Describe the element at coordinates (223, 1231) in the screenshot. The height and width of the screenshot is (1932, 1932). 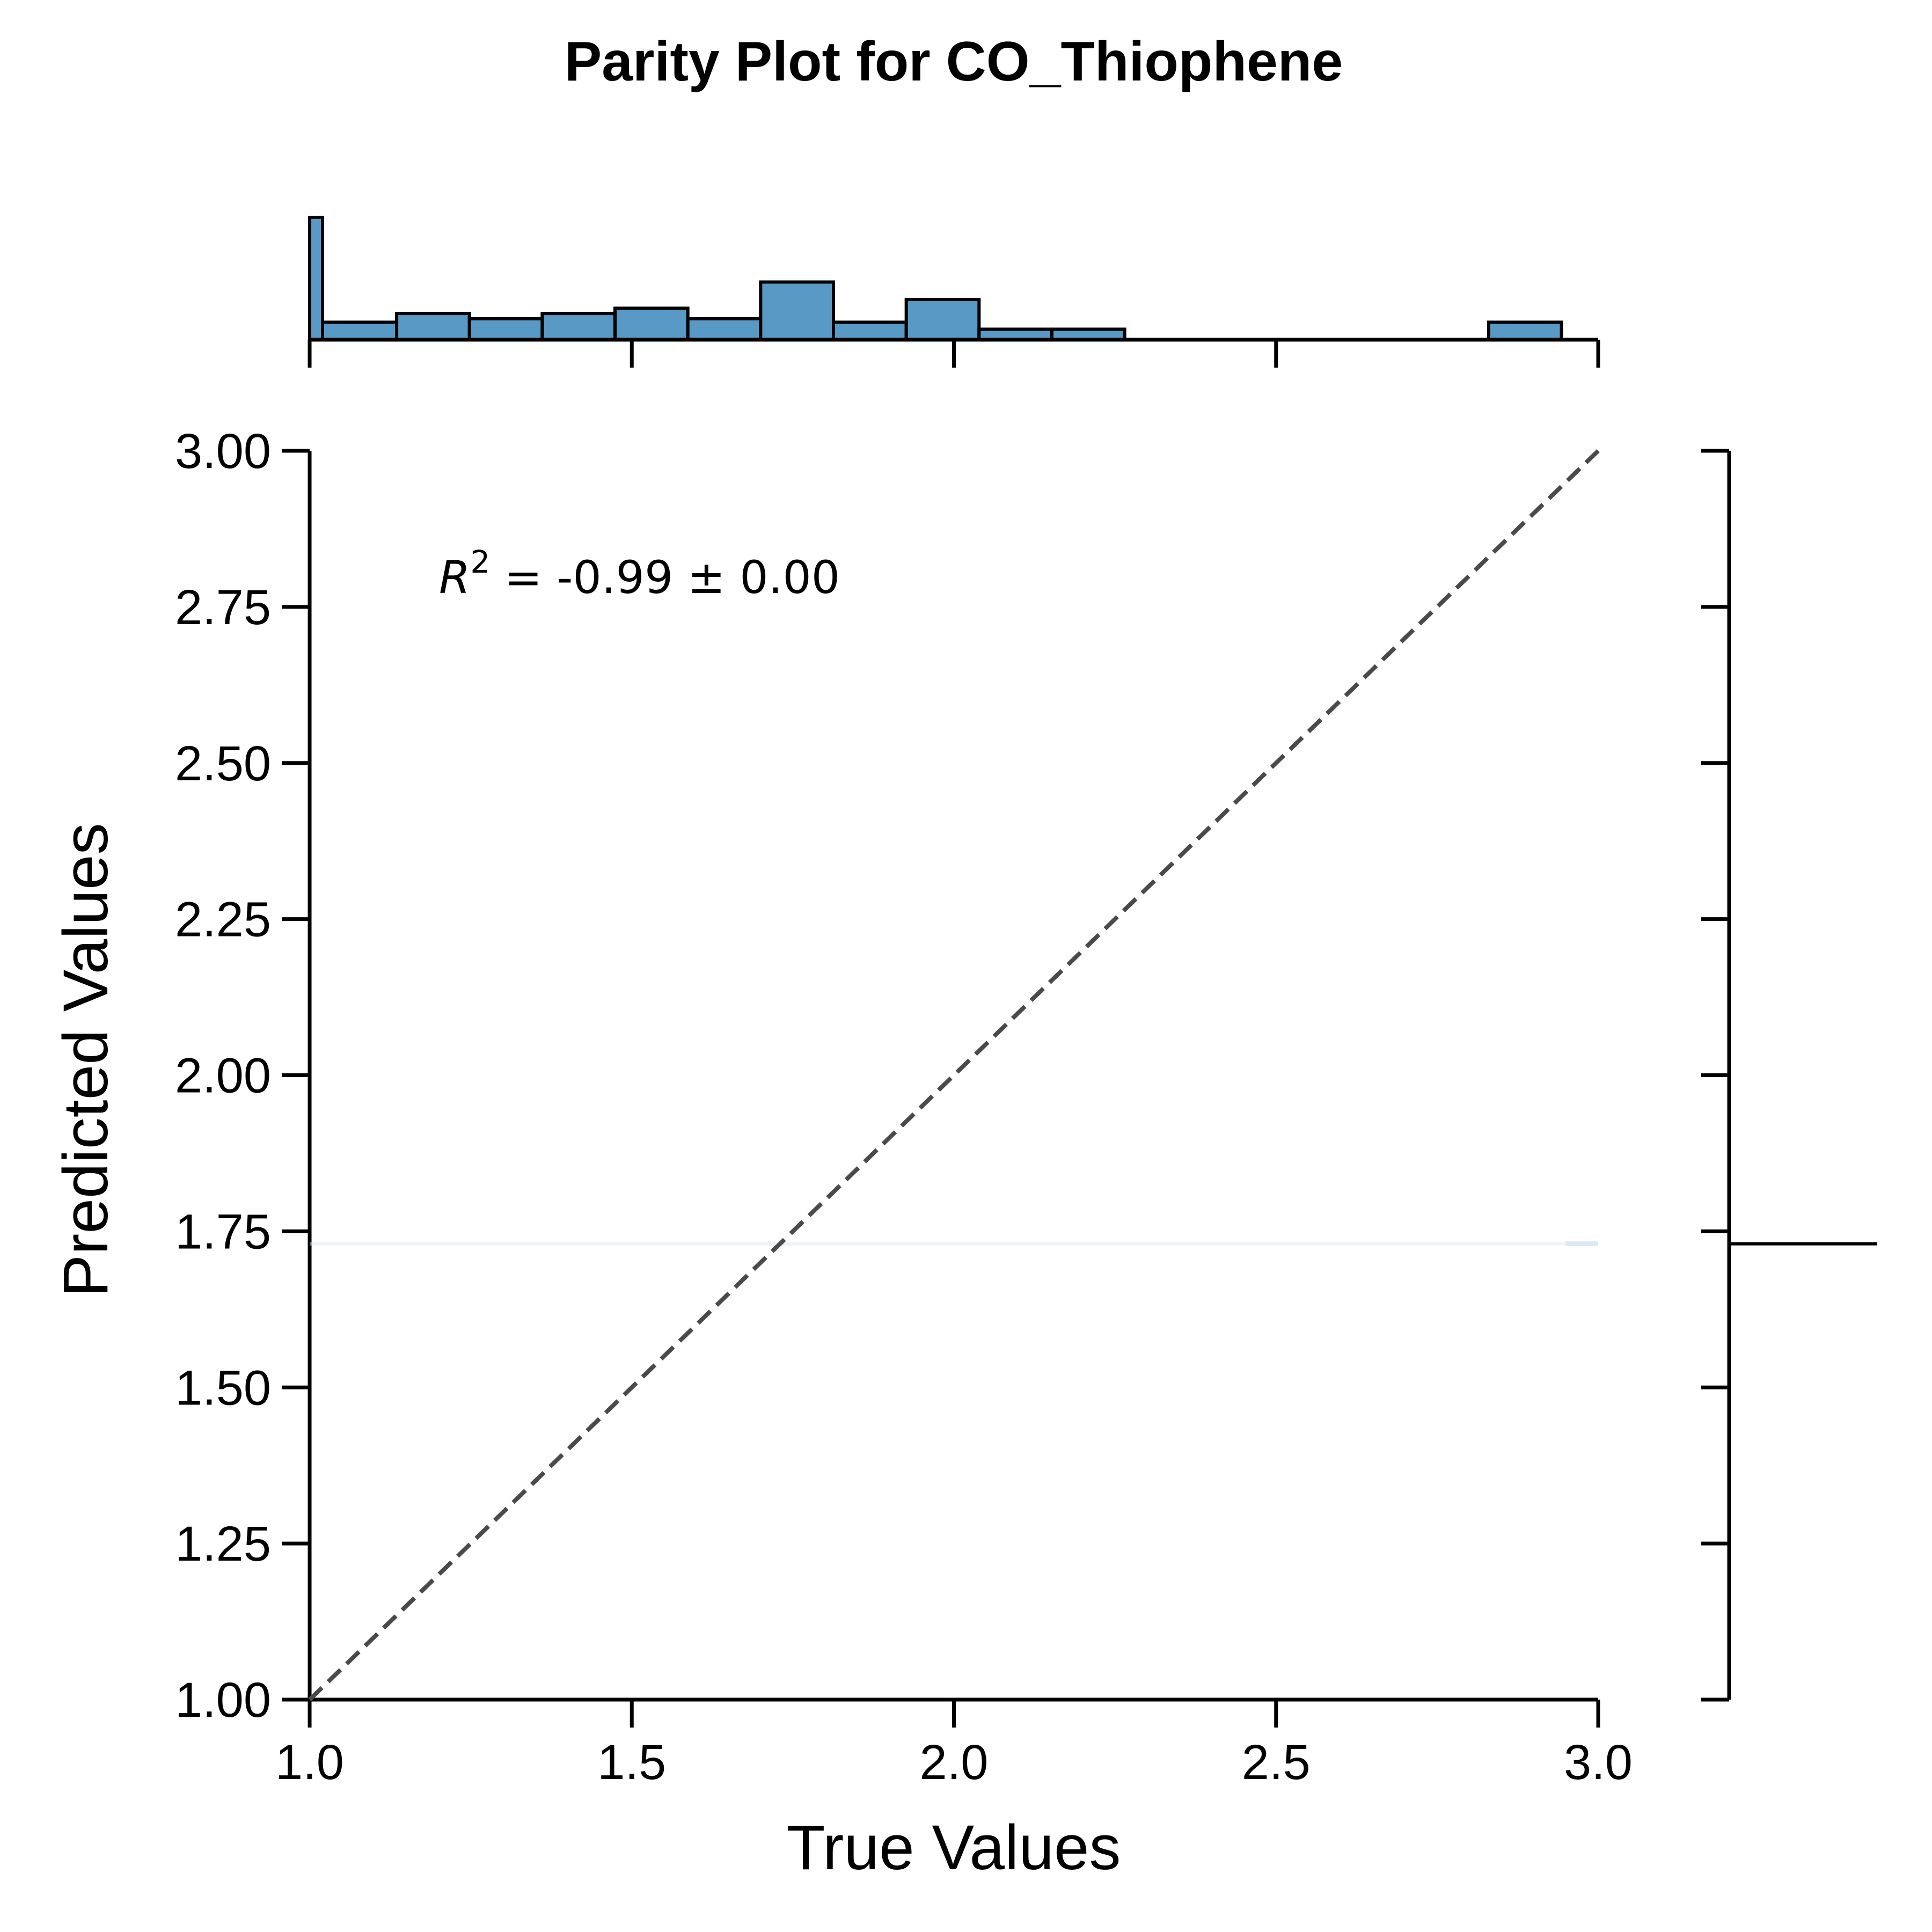
I see `y-tick-label: 1.75` at that location.